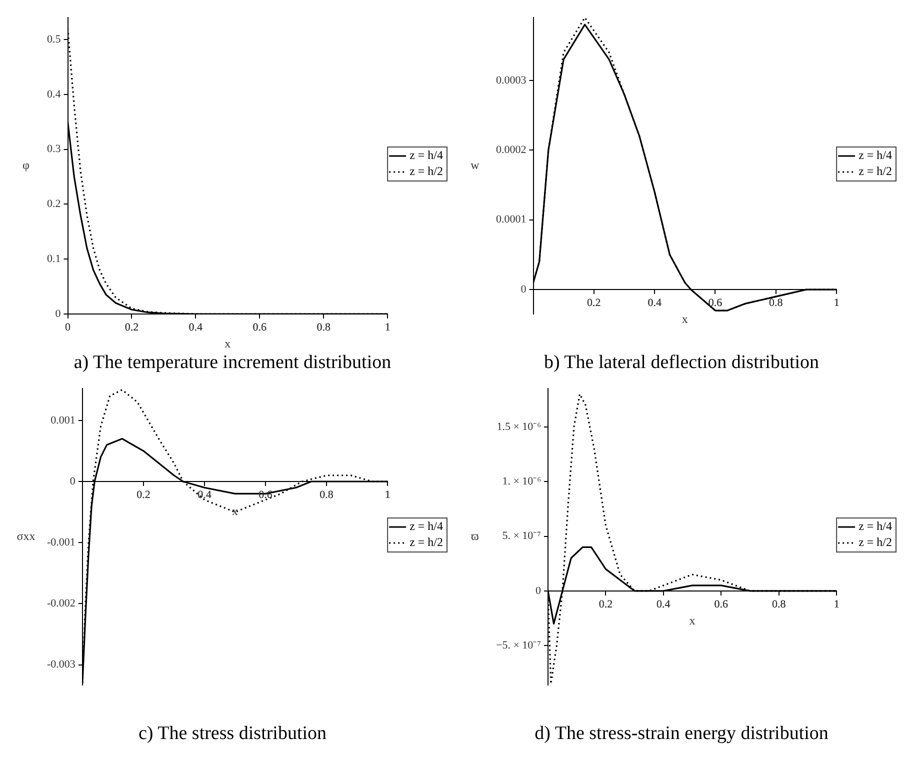  I want to click on y-tick-label: −5. × 10⁻⁷, so click(519, 646).